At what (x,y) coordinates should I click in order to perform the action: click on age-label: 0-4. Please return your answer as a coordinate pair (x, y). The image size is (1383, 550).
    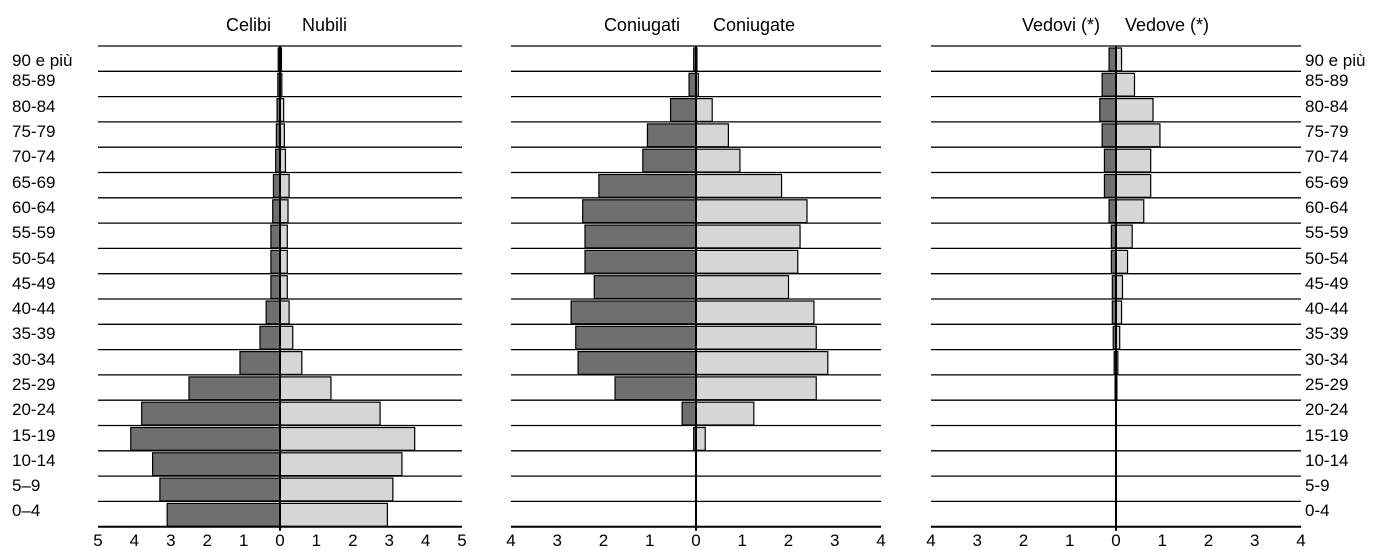
    Looking at the image, I should click on (1317, 510).